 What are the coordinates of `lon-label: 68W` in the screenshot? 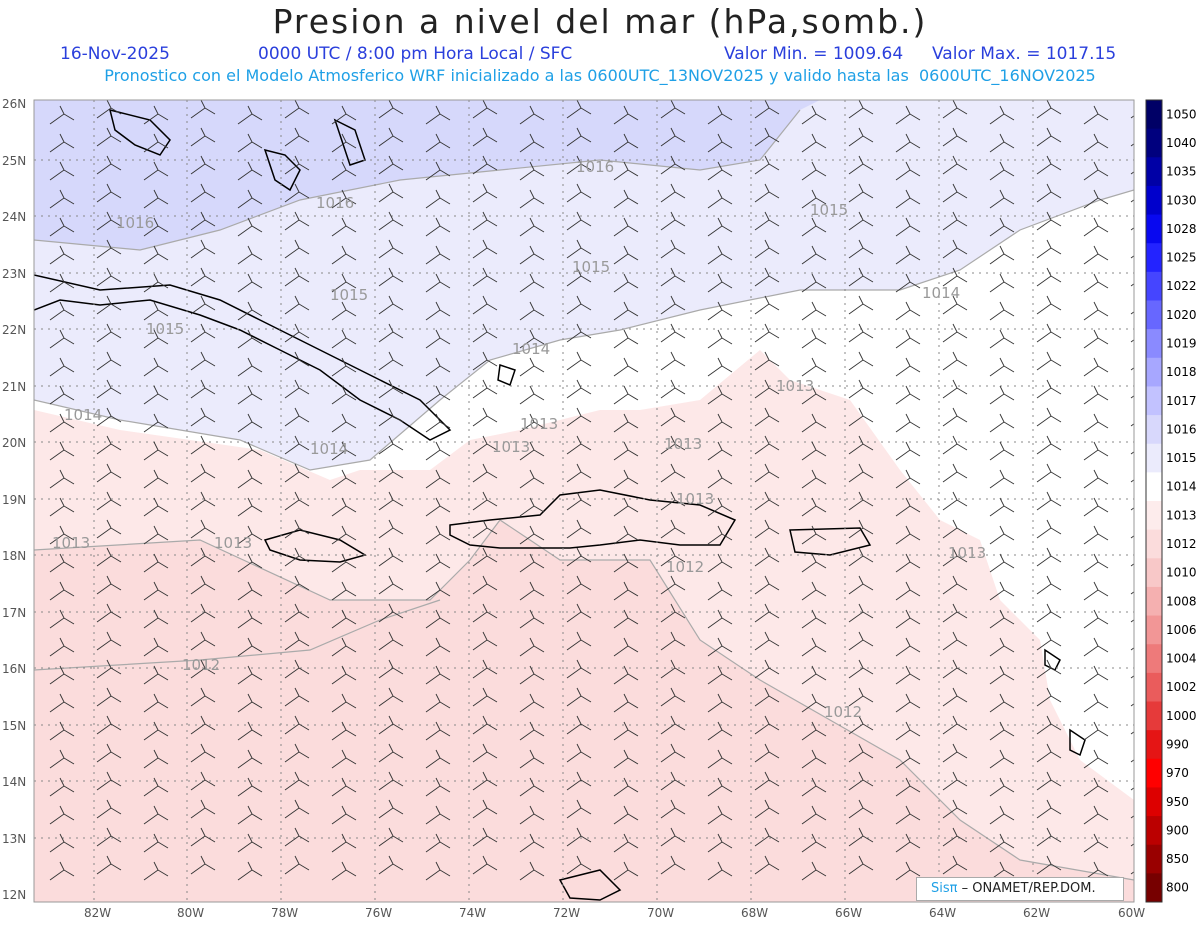 It's located at (754, 913).